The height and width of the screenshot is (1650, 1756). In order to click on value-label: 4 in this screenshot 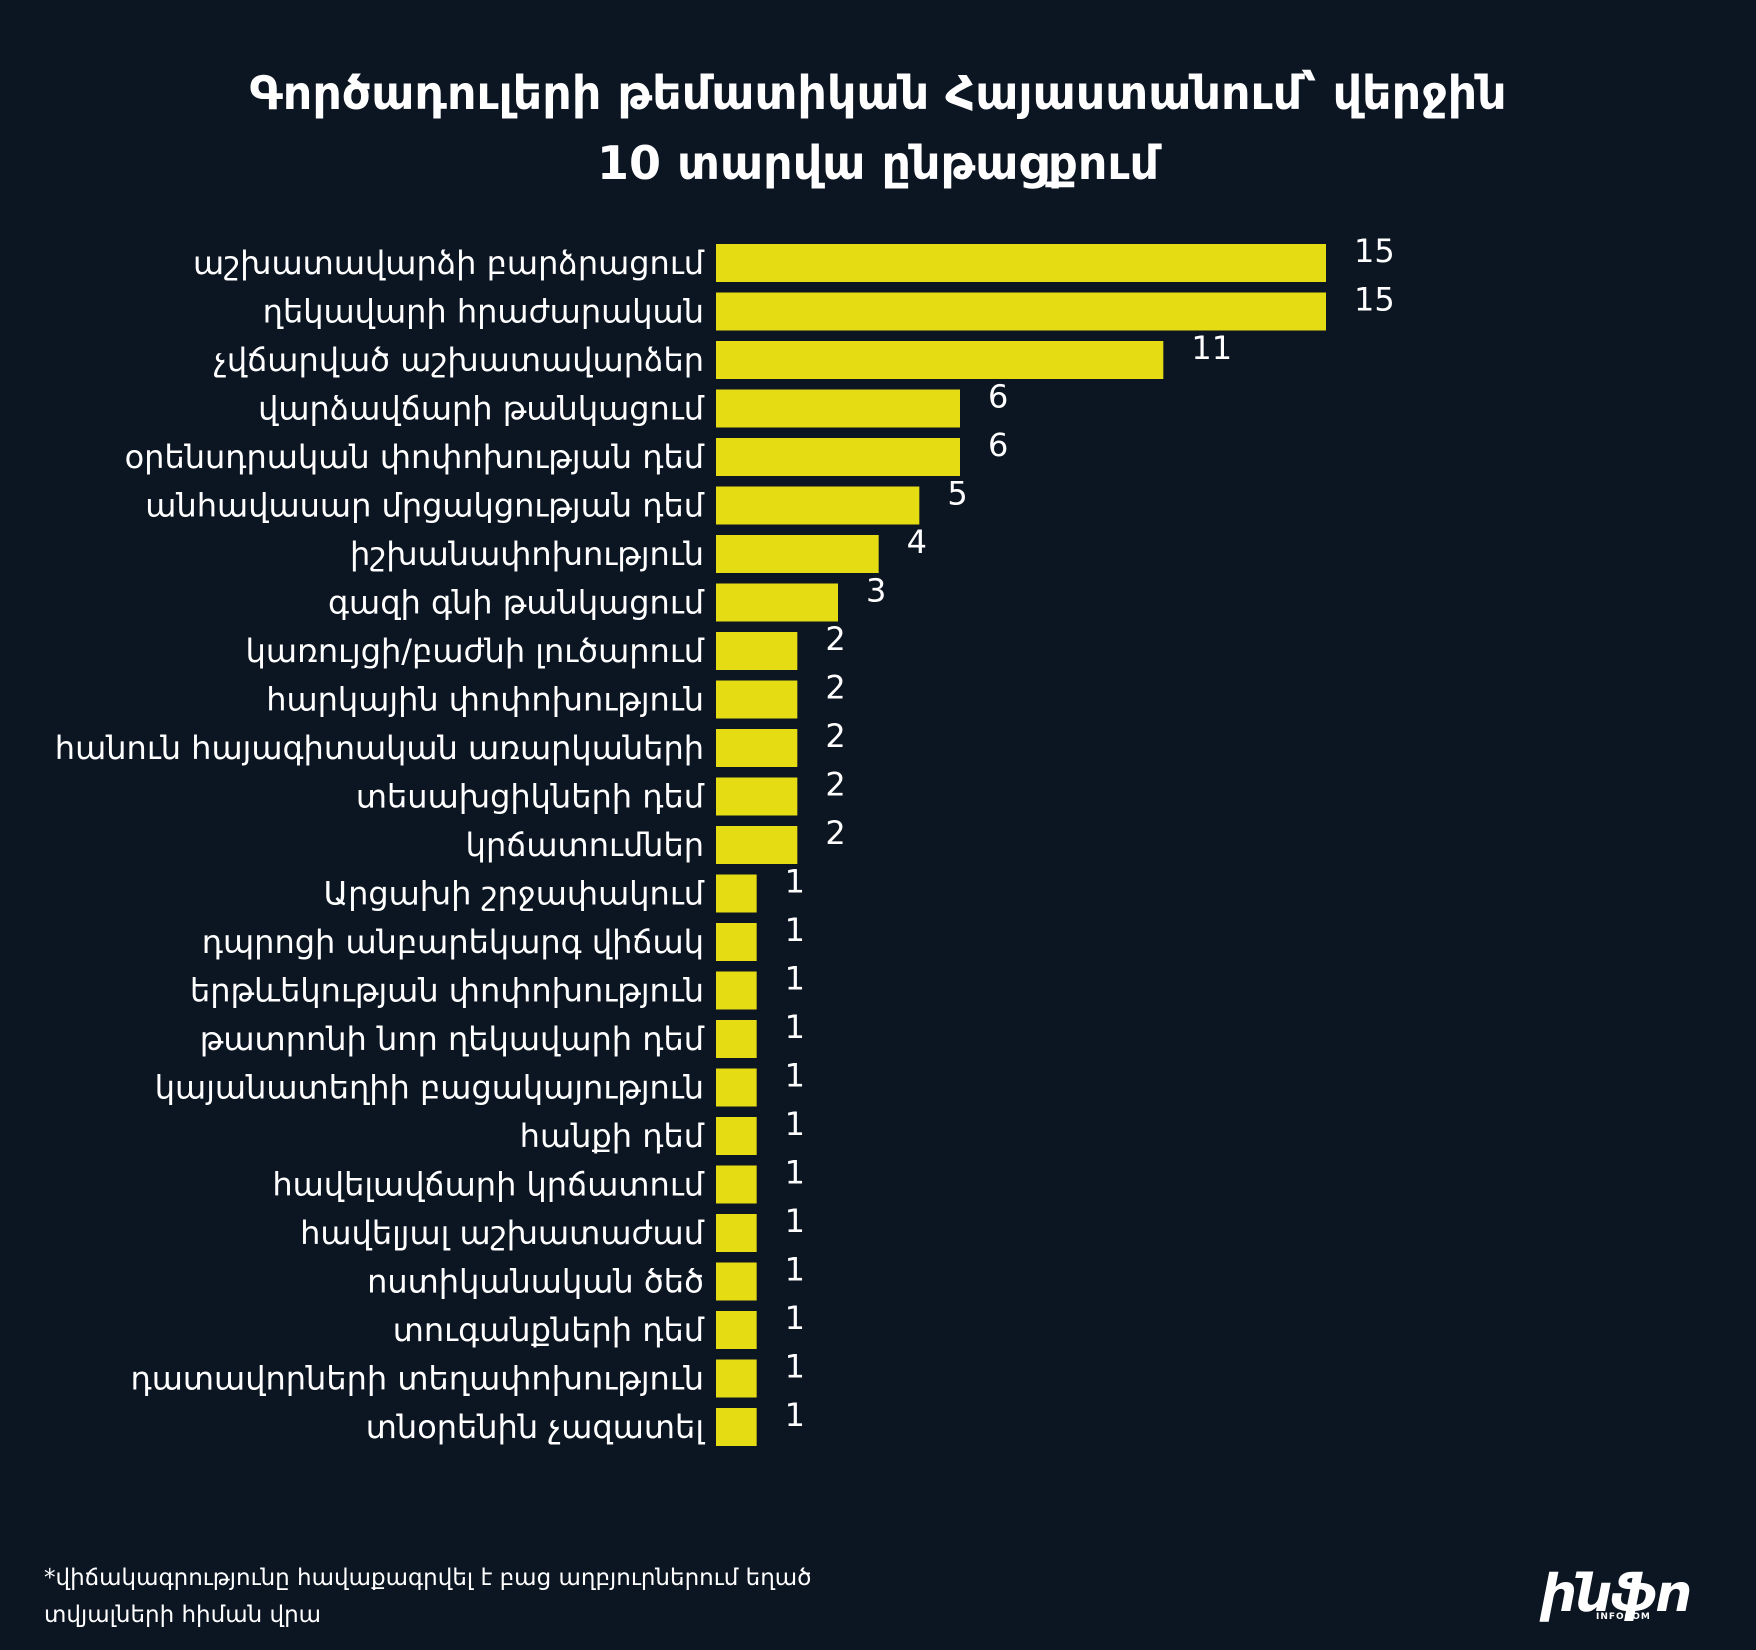, I will do `click(917, 542)`.